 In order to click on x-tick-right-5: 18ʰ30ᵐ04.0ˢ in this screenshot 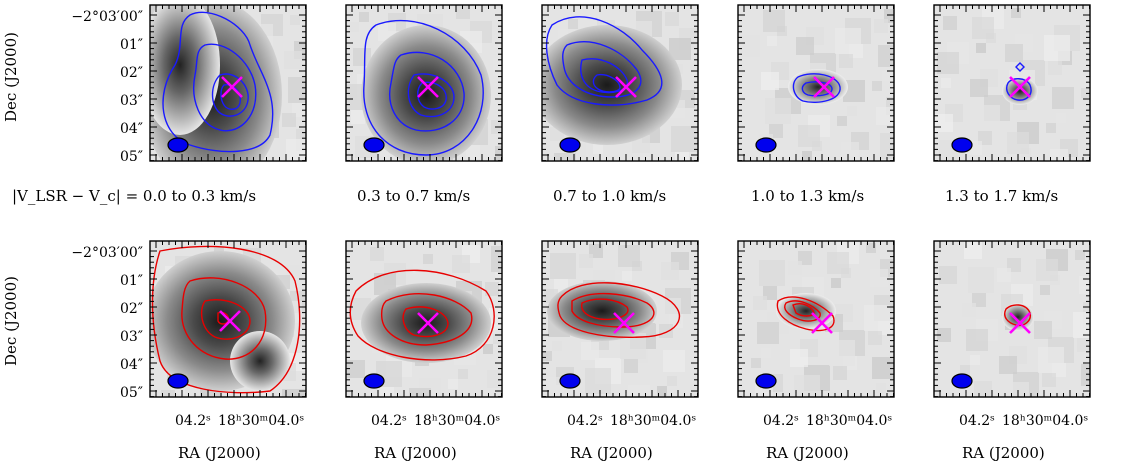, I will do `click(1045, 421)`.